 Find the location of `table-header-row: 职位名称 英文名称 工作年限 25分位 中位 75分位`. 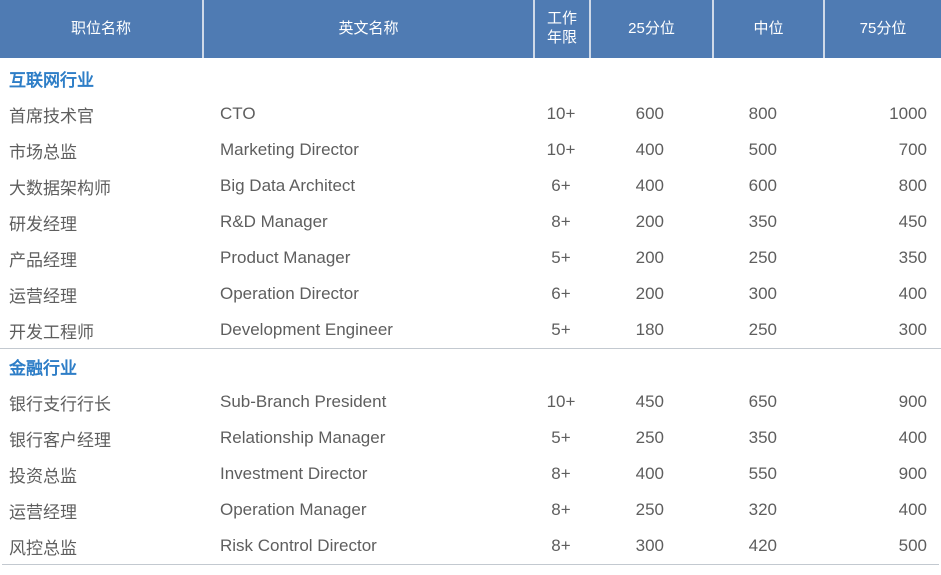

table-header-row: 职位名称 英文名称 工作年限 25分位 中位 75分位 is located at coordinates (470, 29).